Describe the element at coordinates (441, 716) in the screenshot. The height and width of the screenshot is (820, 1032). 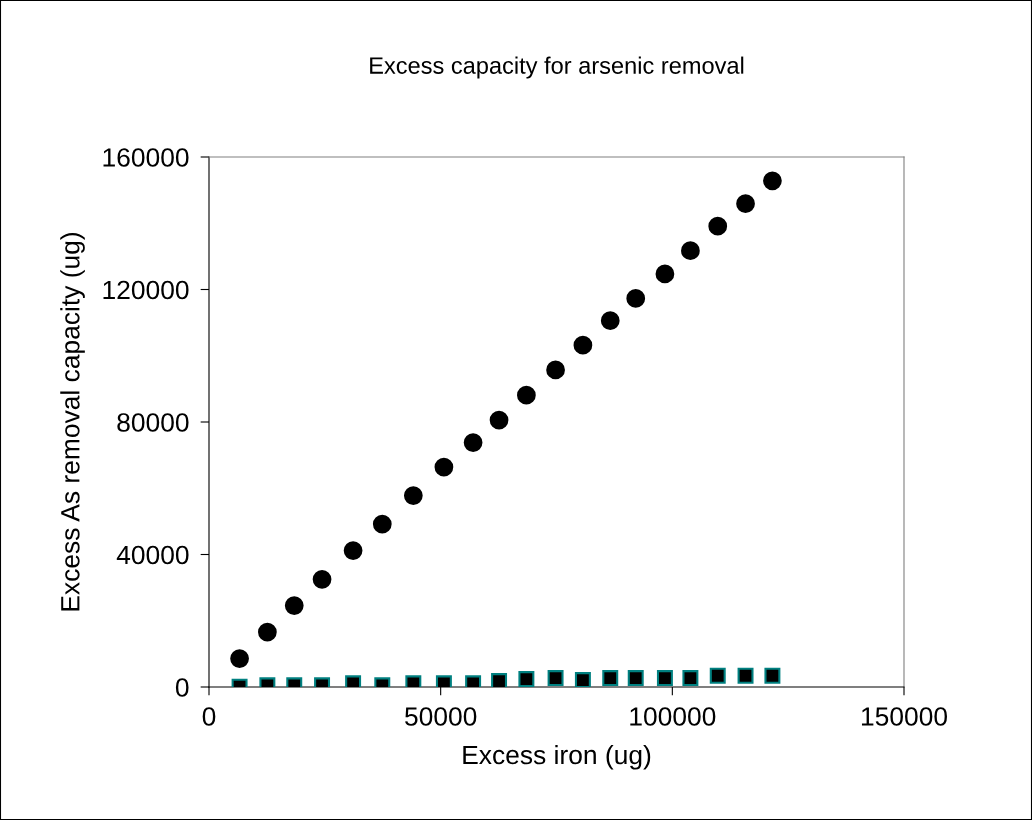
I see `x-tick-label: 50000` at that location.